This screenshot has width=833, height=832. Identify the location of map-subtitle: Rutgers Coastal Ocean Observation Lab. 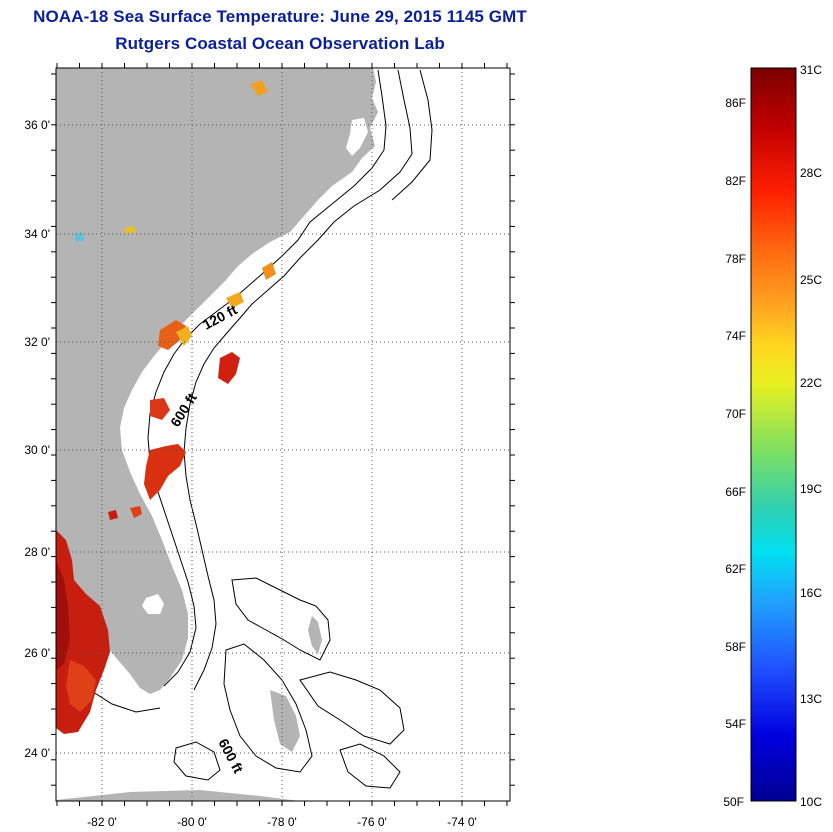
(280, 43).